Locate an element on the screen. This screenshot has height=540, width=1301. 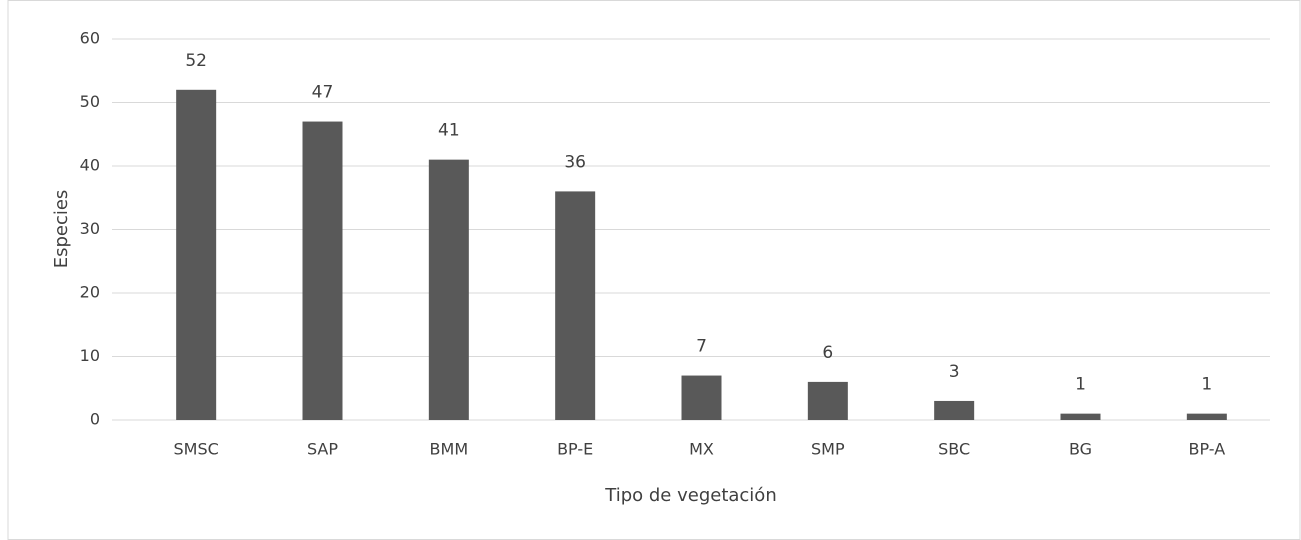
data-label: 47 is located at coordinates (323, 93).